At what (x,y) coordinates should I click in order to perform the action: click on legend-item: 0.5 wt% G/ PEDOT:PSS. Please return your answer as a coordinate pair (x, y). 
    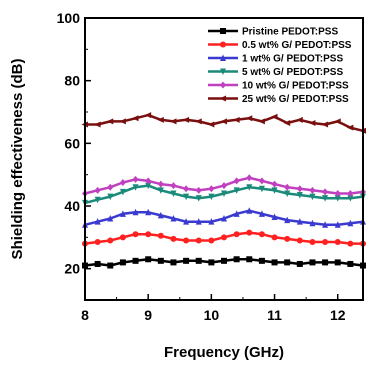
    Looking at the image, I should click on (280, 45).